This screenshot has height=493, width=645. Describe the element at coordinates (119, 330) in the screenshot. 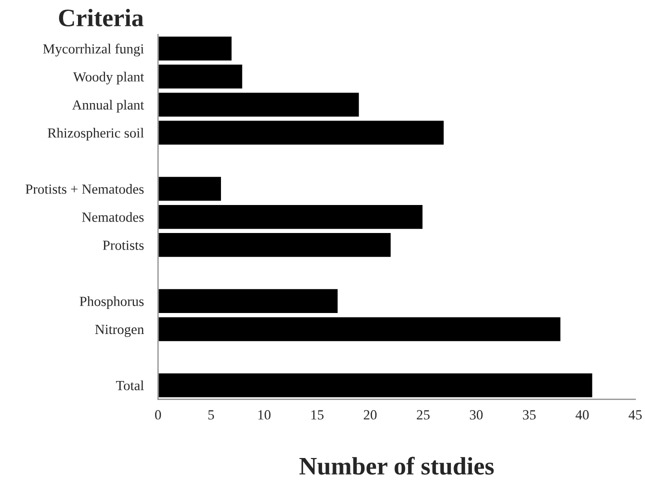

I see `y-tick-label: Nitrogen` at that location.